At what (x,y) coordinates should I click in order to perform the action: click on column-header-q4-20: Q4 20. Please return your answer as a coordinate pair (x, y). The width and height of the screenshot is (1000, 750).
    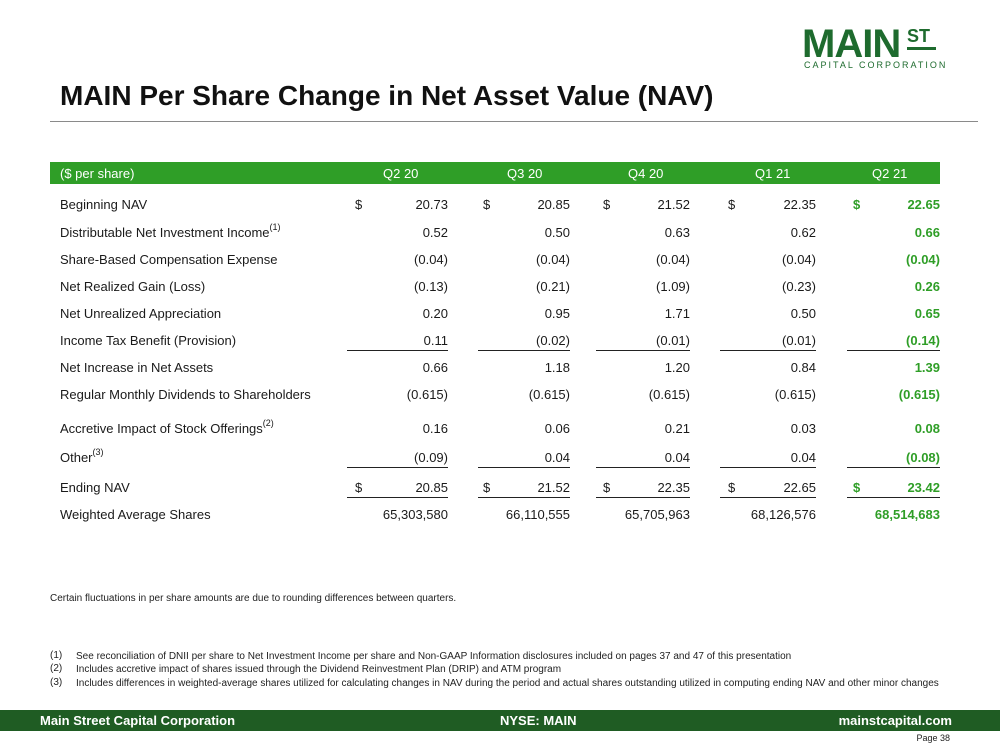
    Looking at the image, I should click on (646, 173).